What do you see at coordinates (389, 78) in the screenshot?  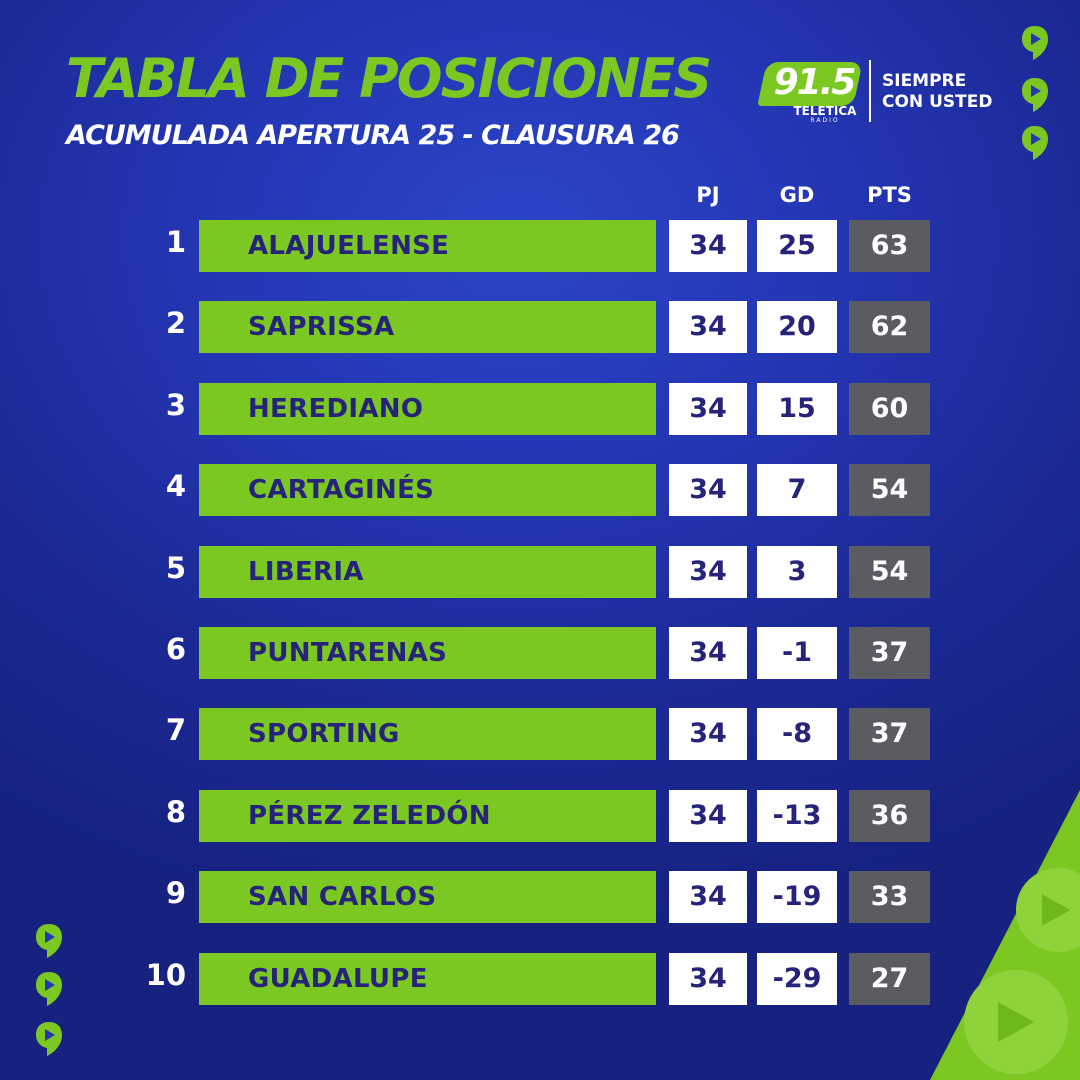 I see `page-title: TABLA DE POSICIONES` at bounding box center [389, 78].